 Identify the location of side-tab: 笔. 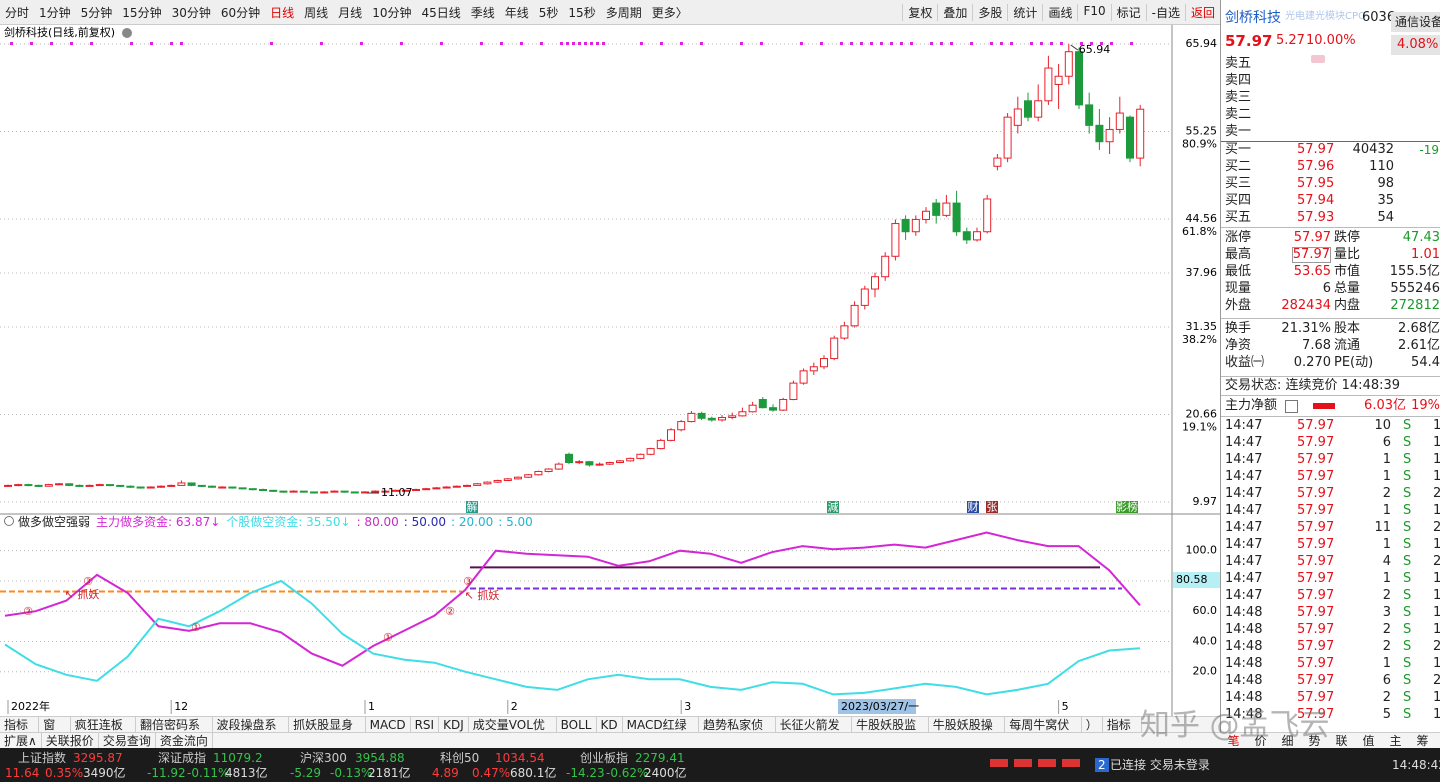
(1233, 741).